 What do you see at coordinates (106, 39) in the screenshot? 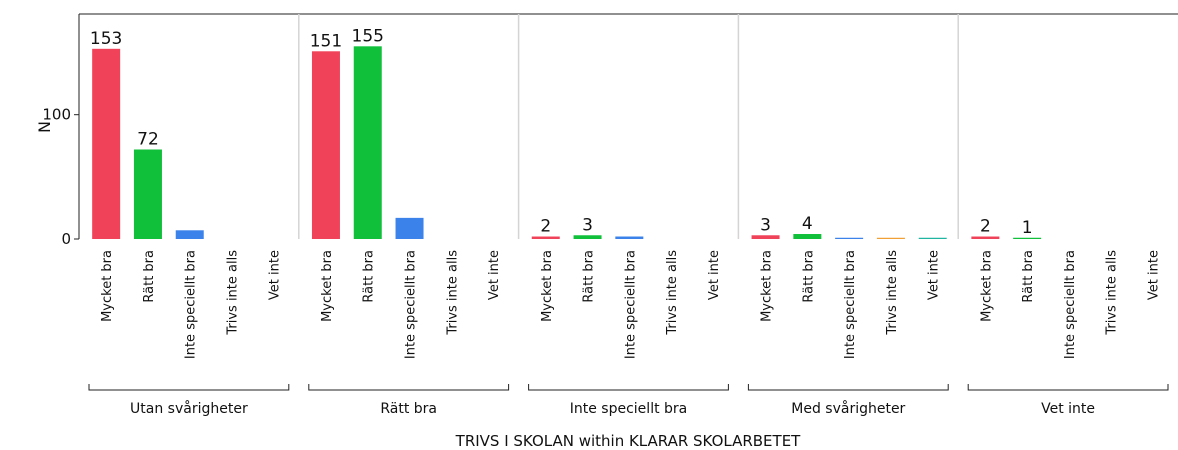
I see `value-label: 153` at bounding box center [106, 39].